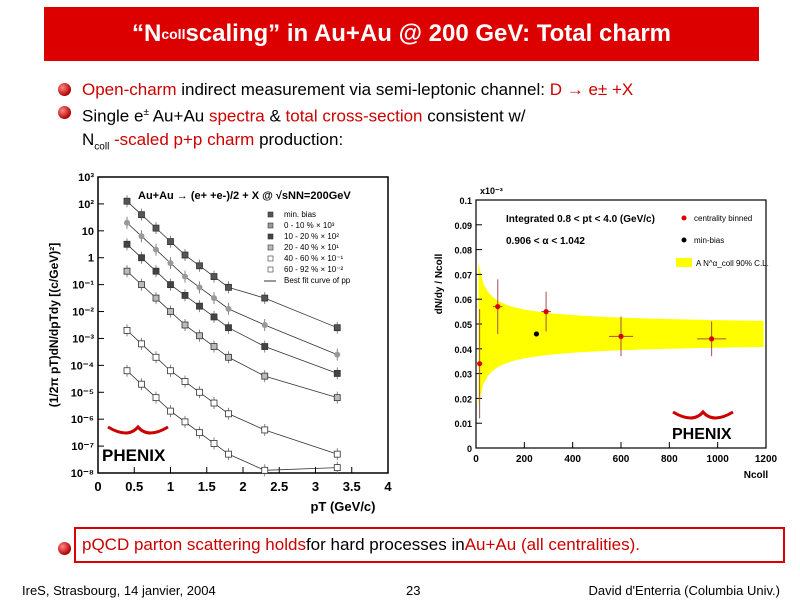 This screenshot has width=800, height=600. What do you see at coordinates (83, 313) in the screenshot?
I see `y-tick-label: 10⁻²` at bounding box center [83, 313].